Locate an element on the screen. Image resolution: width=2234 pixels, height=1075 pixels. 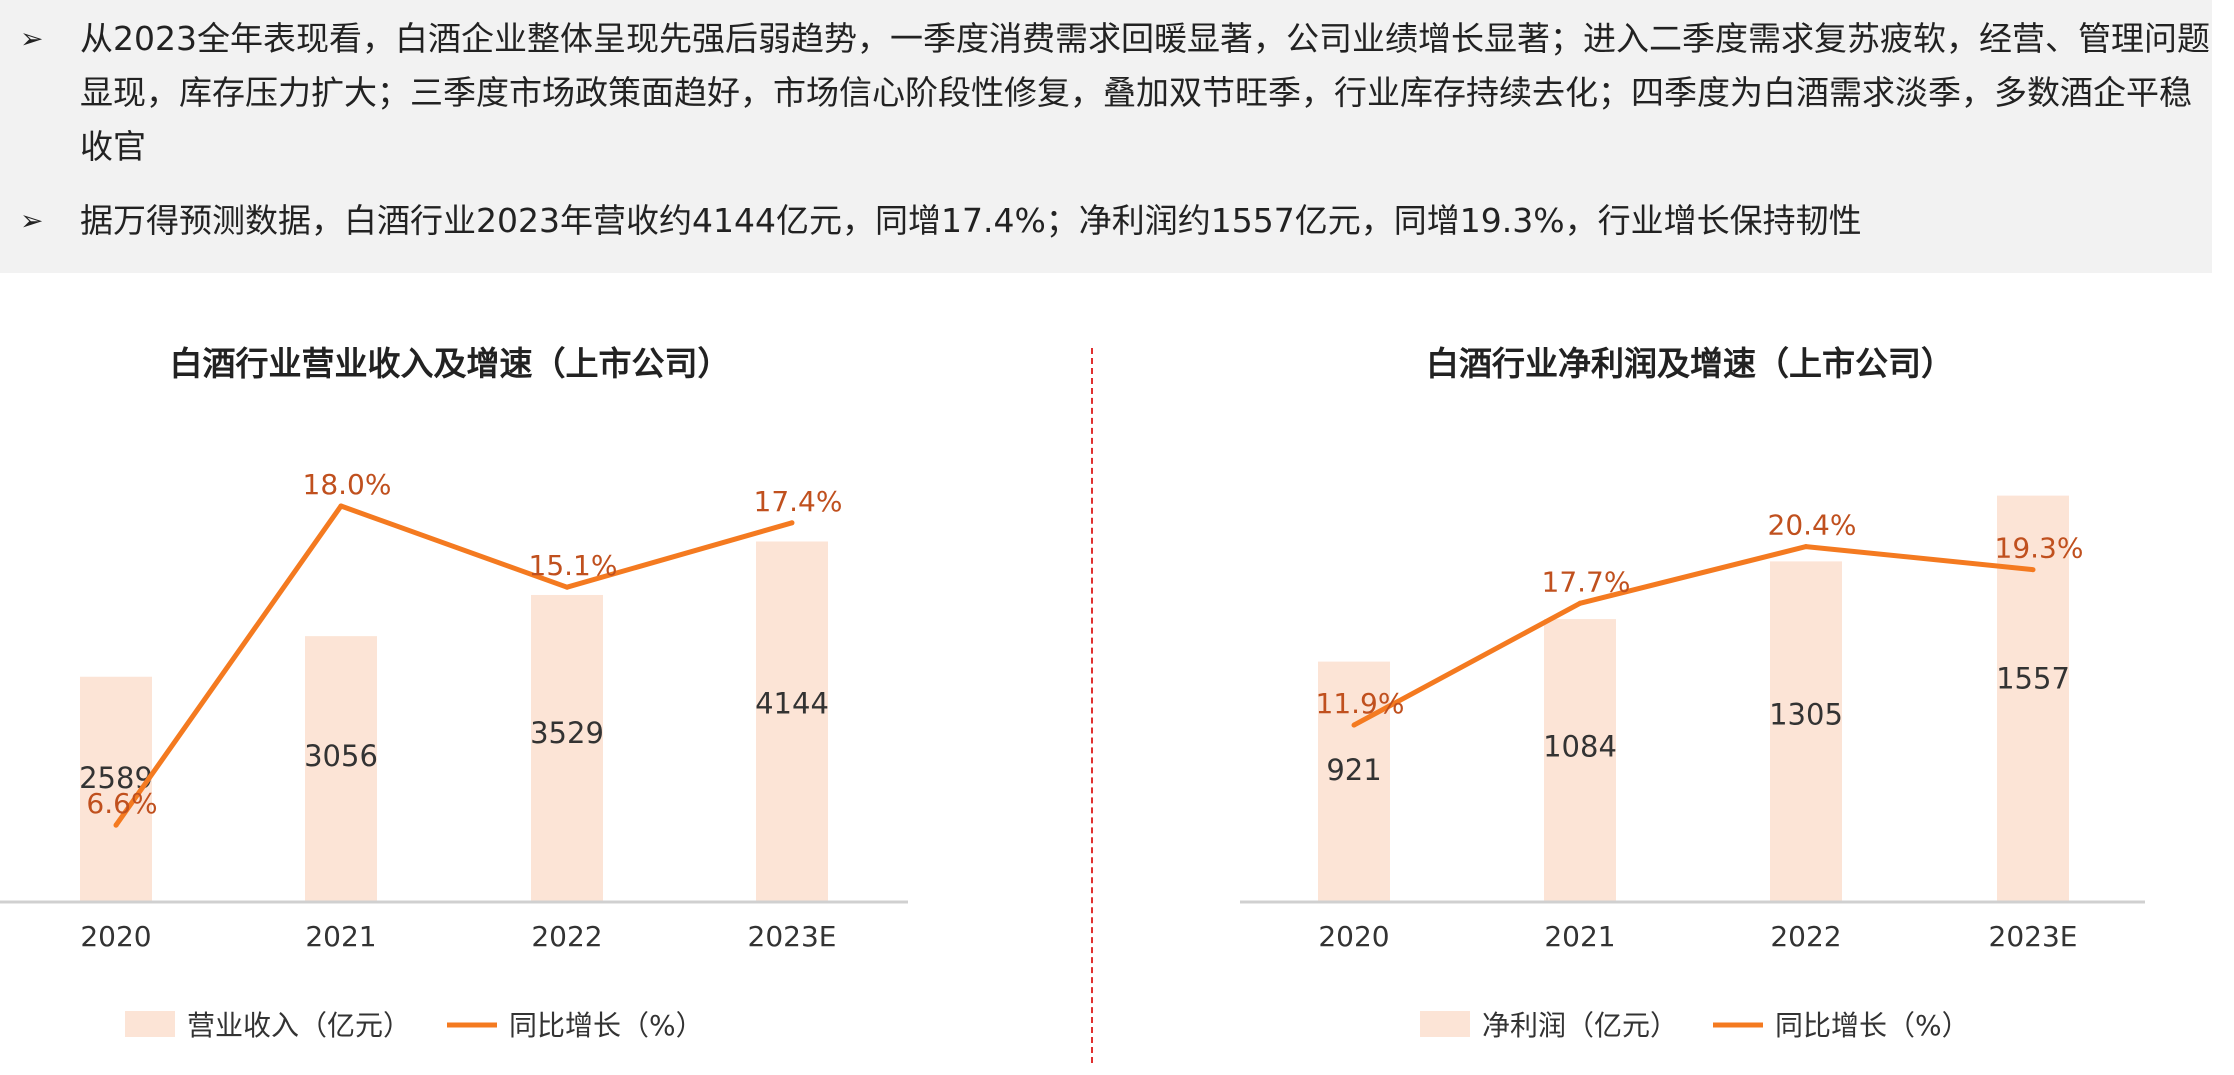
bar-value-label: 1084 is located at coordinates (1580, 746).